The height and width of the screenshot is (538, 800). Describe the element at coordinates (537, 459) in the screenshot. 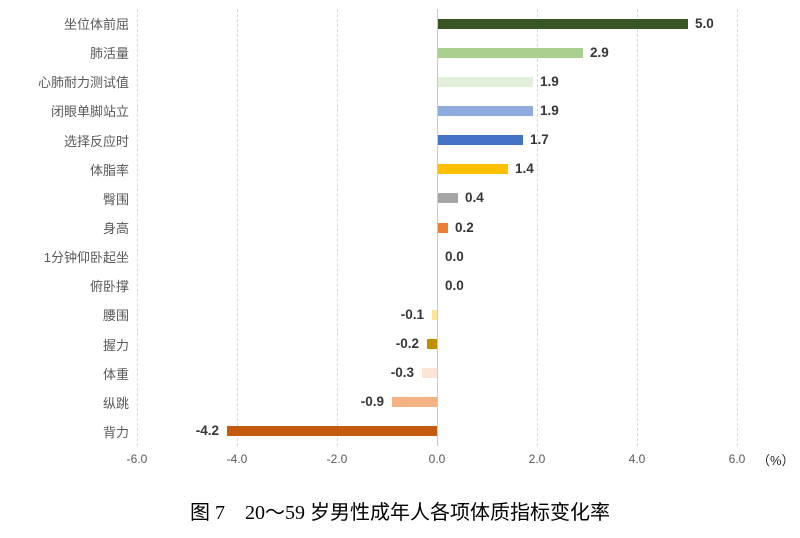

I see `x-tick-label: 2.0` at that location.